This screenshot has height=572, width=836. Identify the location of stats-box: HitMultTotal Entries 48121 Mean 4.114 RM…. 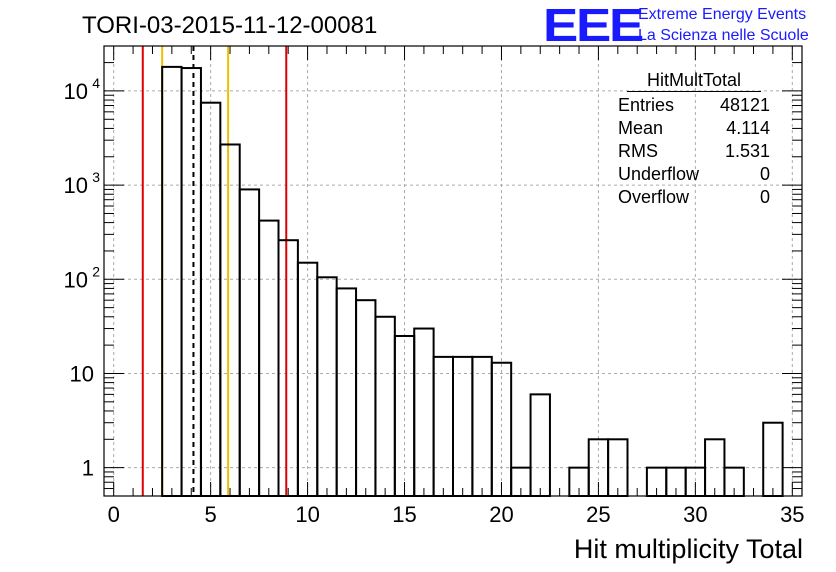
(694, 139).